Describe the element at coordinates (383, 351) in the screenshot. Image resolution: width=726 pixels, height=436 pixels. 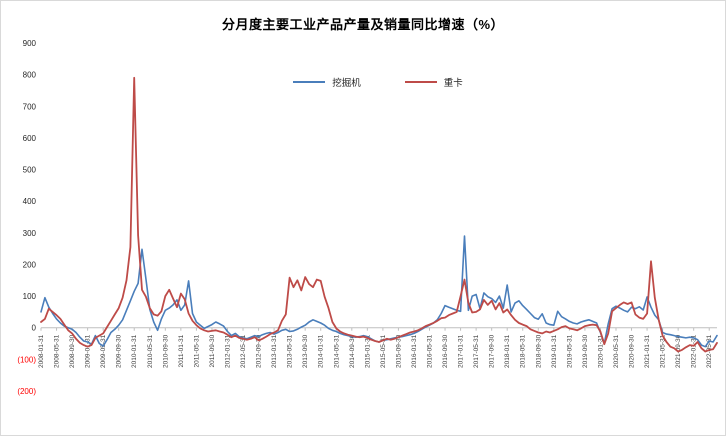
I see `x-axis-tick-label: 2015-05-31` at that location.